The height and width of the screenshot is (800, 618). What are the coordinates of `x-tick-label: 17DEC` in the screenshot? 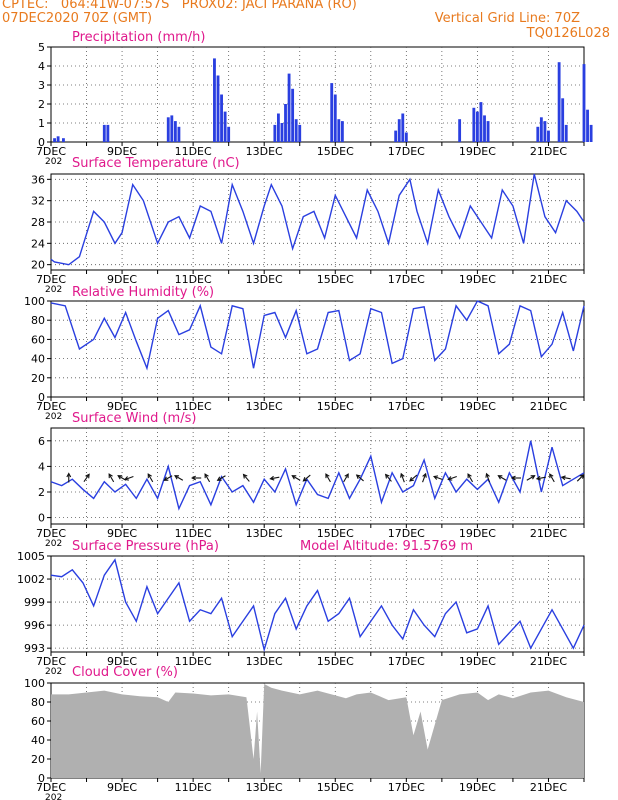 It's located at (406, 787).